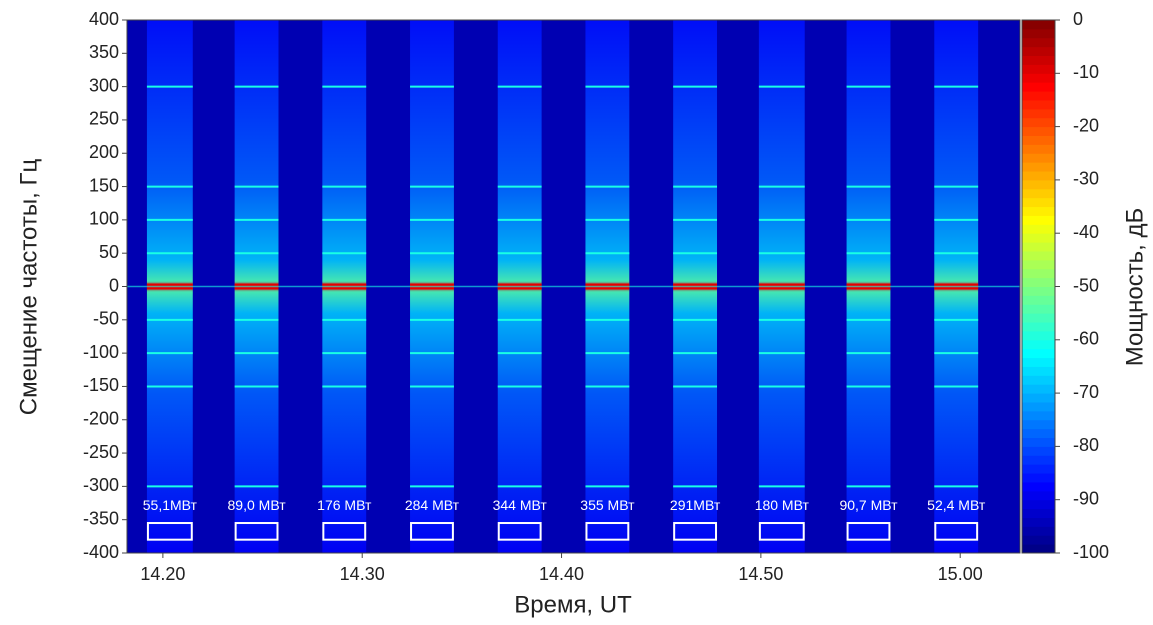 The height and width of the screenshot is (625, 1153). What do you see at coordinates (106, 319) in the screenshot?
I see `y-tick-label: -50` at bounding box center [106, 319].